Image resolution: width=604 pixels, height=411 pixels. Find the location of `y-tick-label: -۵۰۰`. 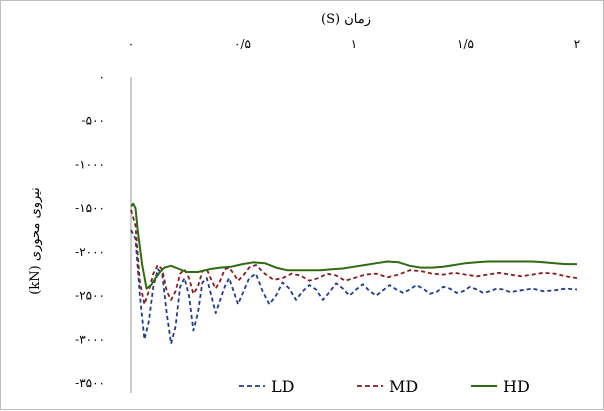

y-tick-label: -۵۰۰ is located at coordinates (93, 121).